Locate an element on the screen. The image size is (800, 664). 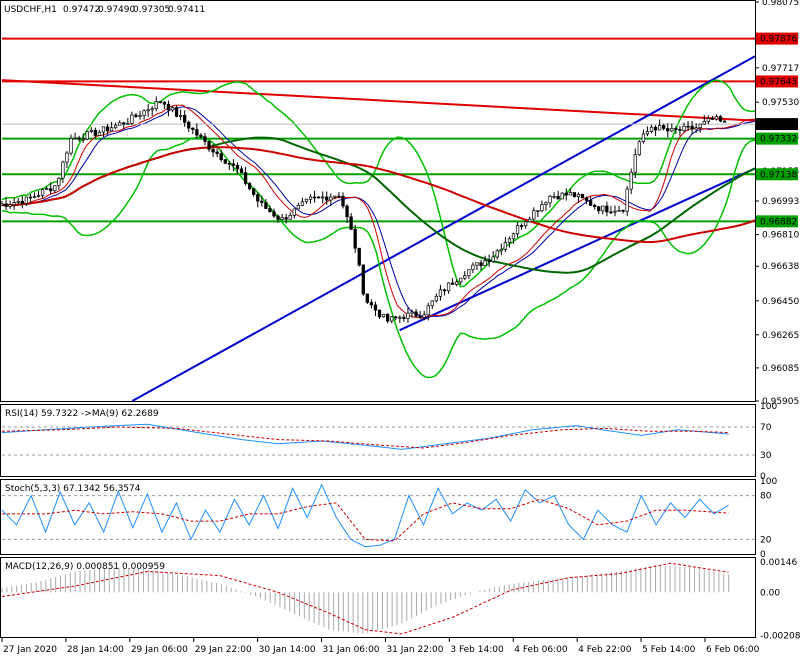
level-price-label: 0.96882 is located at coordinates (778, 222).